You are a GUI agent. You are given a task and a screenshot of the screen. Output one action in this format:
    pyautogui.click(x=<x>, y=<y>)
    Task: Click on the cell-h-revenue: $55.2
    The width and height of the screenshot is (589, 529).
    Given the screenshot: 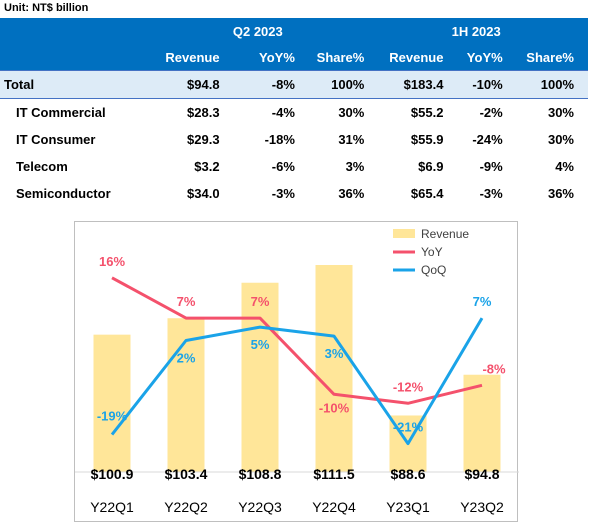 What is the action you would take?
    pyautogui.click(x=427, y=112)
    